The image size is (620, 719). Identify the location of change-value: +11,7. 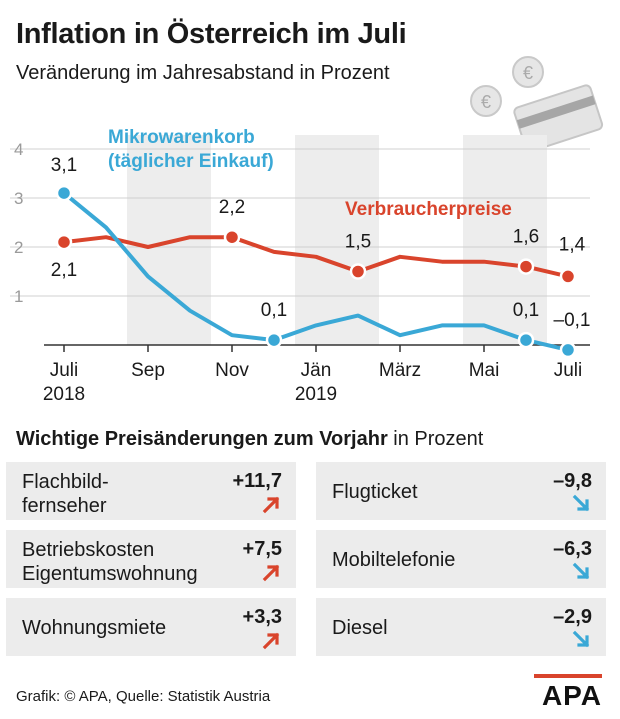
(257, 481).